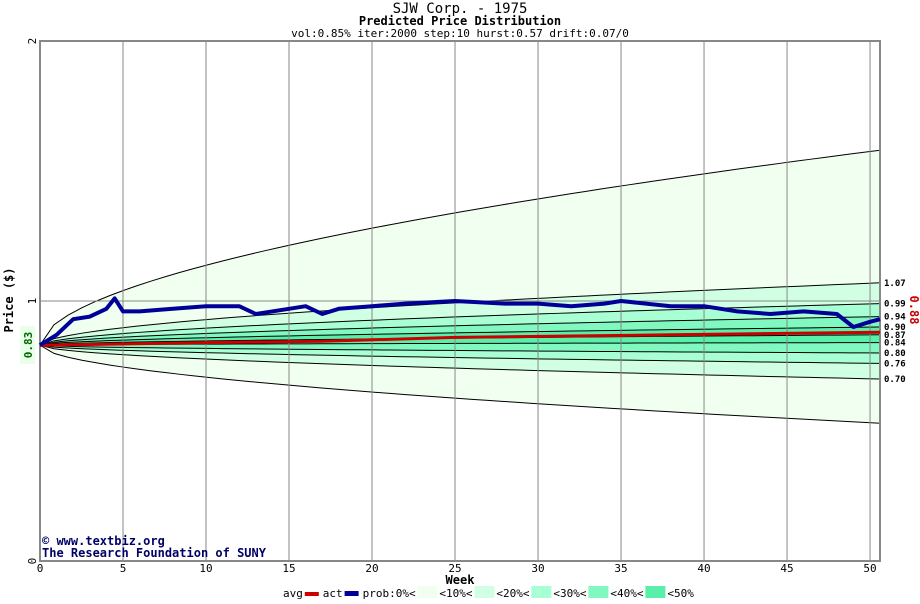 This screenshot has height=604, width=920. What do you see at coordinates (895, 318) in the screenshot?
I see `percentile-label: 0.94` at bounding box center [895, 318].